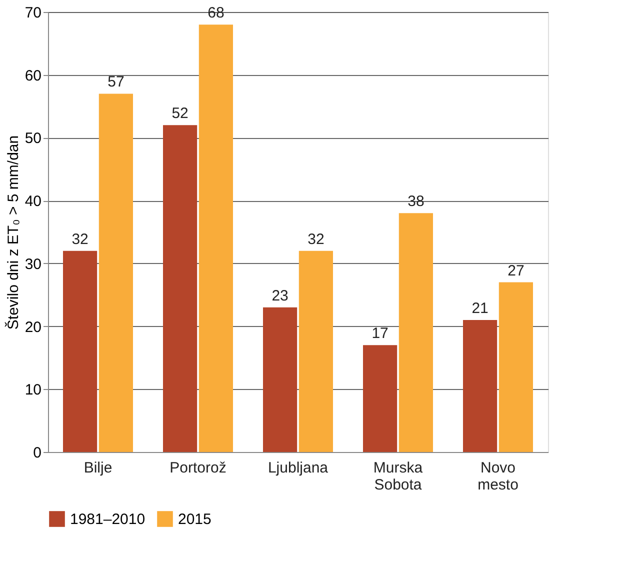  I want to click on data-label: 57, so click(116, 82).